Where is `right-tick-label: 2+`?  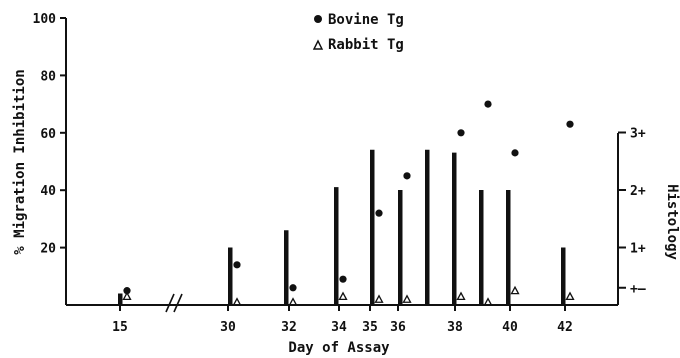 right-tick-label: 2+ is located at coordinates (638, 191).